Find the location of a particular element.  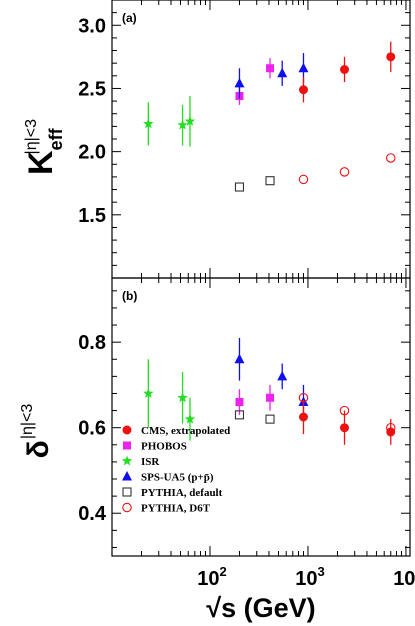

y-axis-label: δ|η|<3 is located at coordinates (37, 431).